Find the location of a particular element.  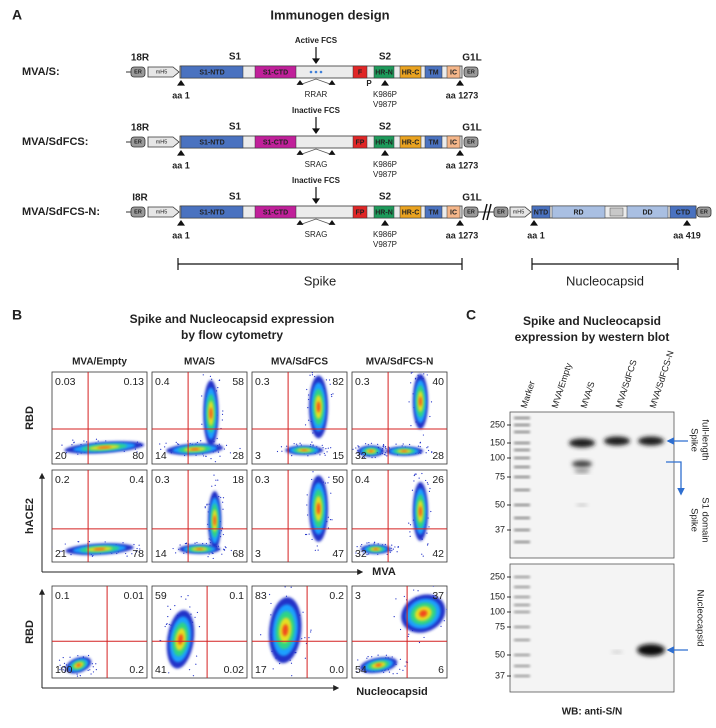

x-axis-label: MVA is located at coordinates (384, 572).